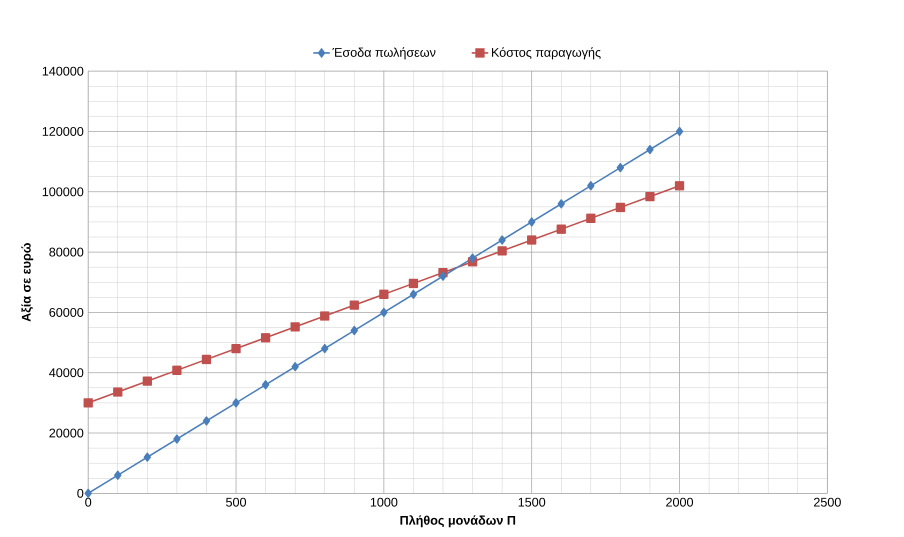 The width and height of the screenshot is (904, 537). Describe the element at coordinates (680, 502) in the screenshot. I see `x-tick-label: 2000` at that location.